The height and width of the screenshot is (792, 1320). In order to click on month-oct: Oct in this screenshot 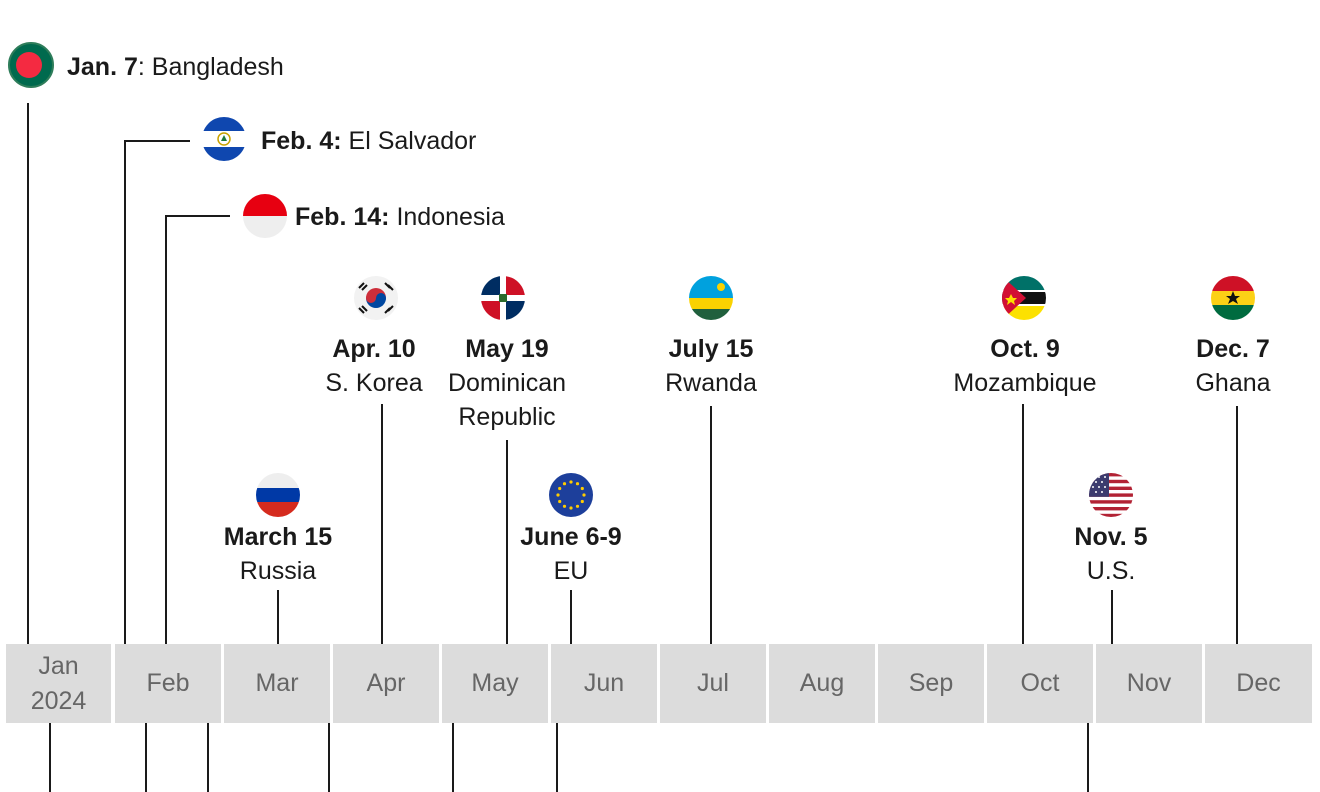, I will do `click(1040, 683)`.